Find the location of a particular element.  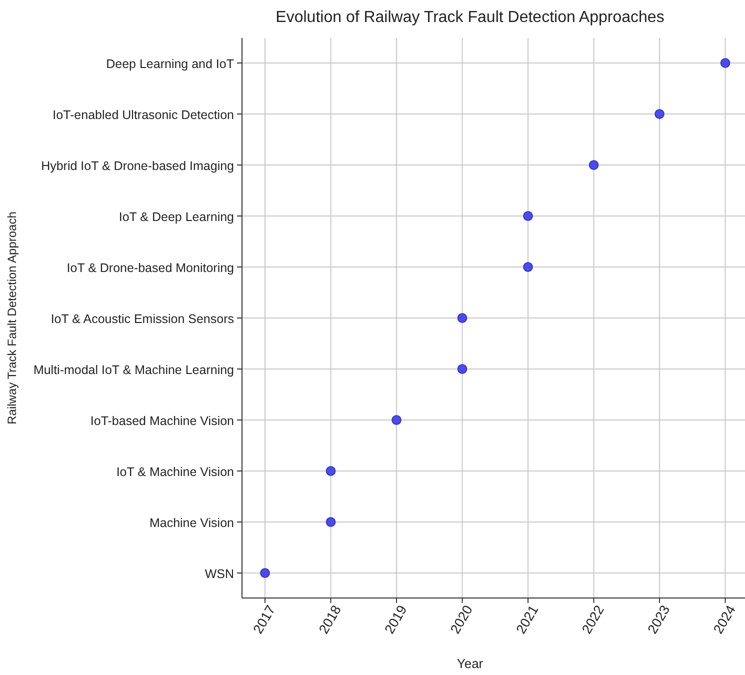

x-axis-title: Year is located at coordinates (470, 663).